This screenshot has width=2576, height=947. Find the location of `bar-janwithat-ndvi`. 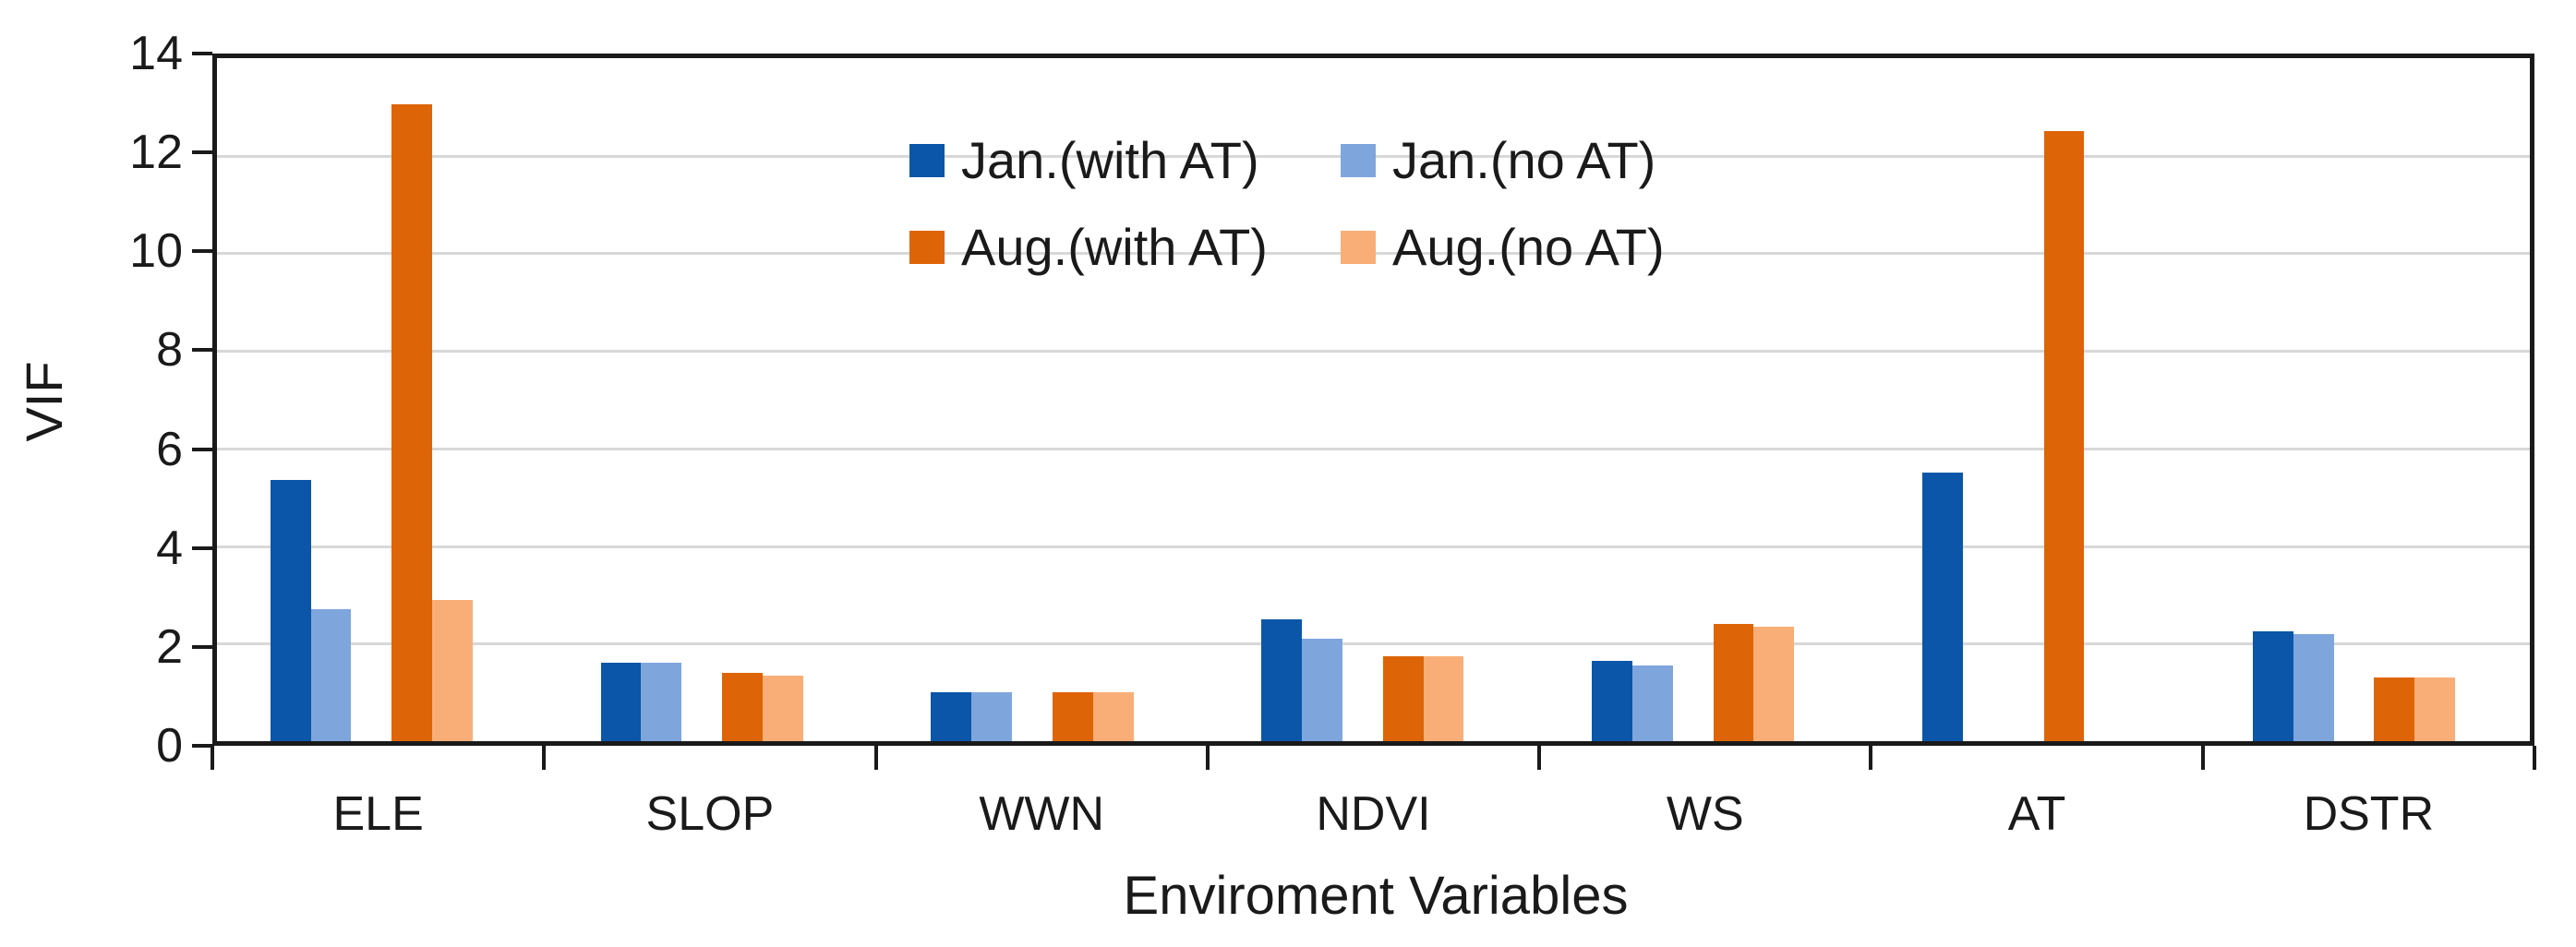

bar-janwithat-ndvi is located at coordinates (1282, 679).